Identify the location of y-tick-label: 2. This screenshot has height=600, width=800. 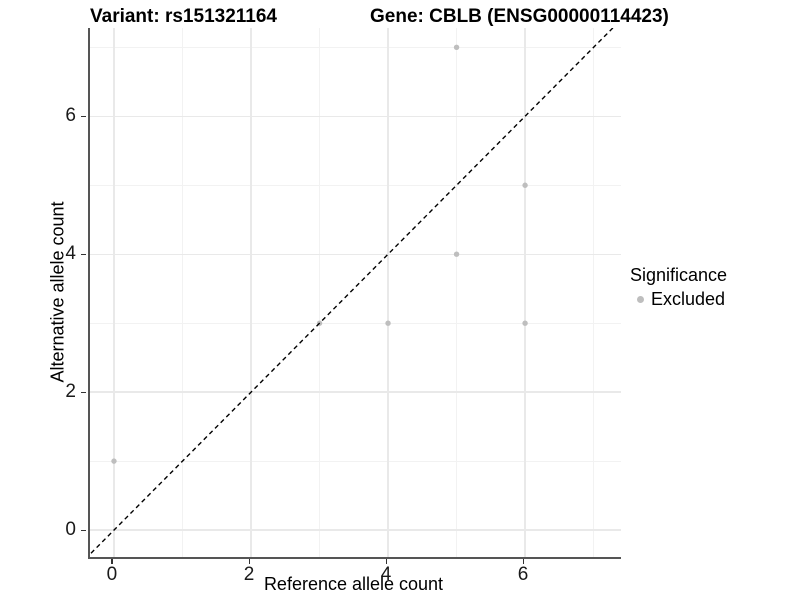
(70, 392).